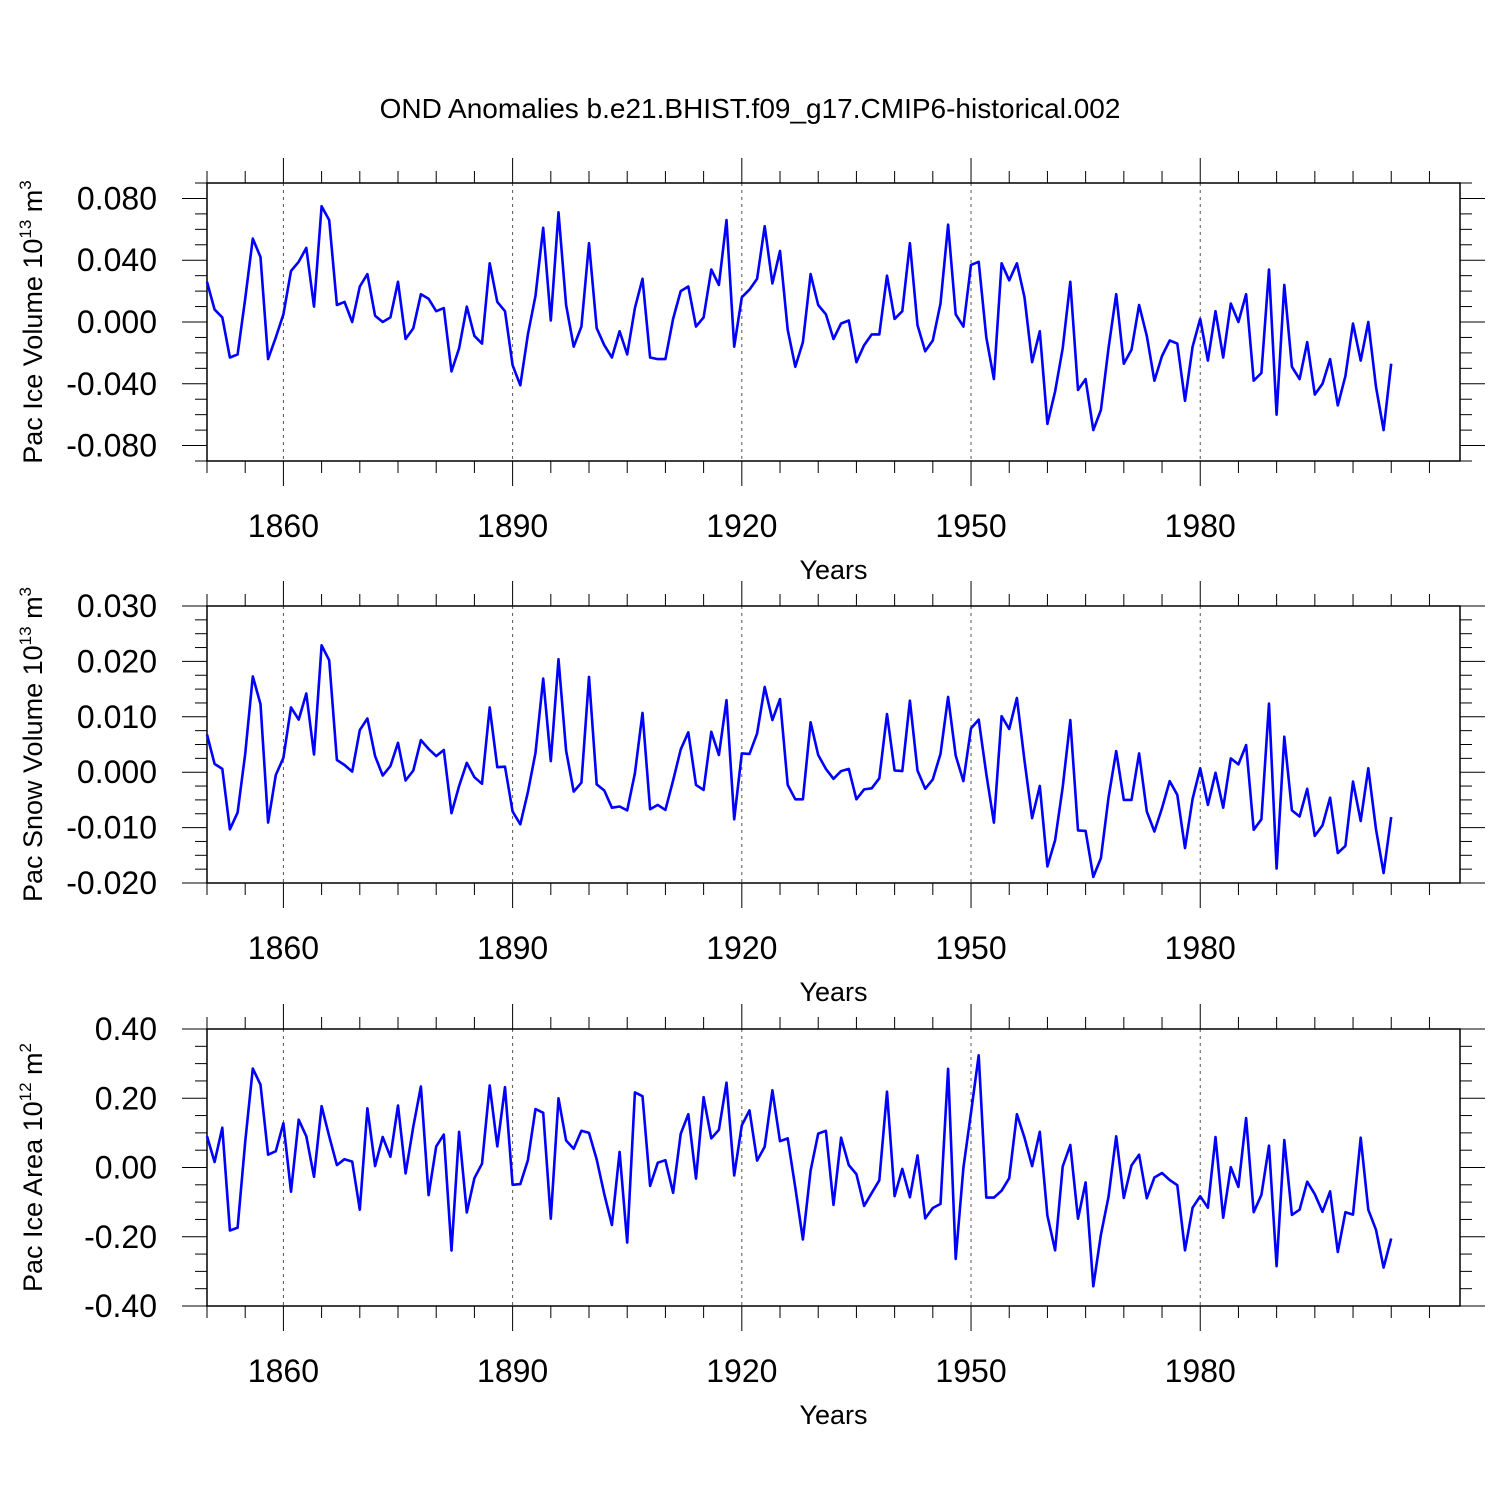  Describe the element at coordinates (120, 1237) in the screenshot. I see `y-tick-label: -0.20` at that location.